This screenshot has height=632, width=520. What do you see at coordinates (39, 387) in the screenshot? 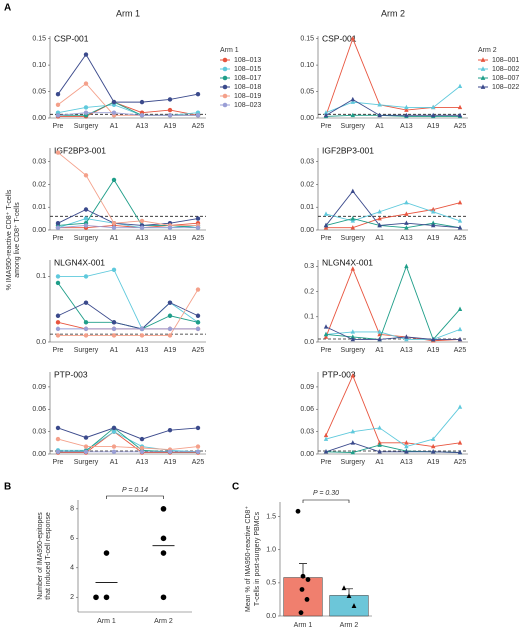
I see `y-tick-label: 0.09` at bounding box center [39, 387].